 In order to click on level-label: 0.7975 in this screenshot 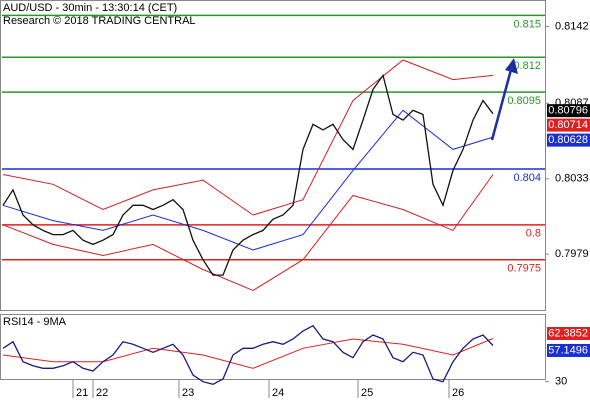, I will do `click(524, 269)`.